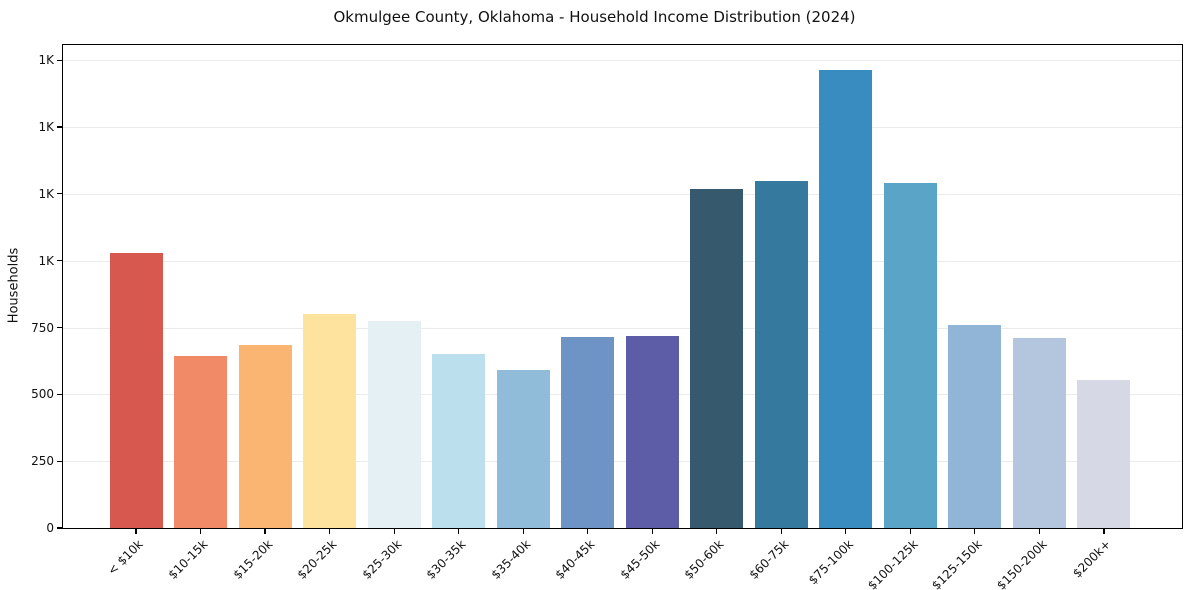 The width and height of the screenshot is (1189, 590). I want to click on x-tick-label: $25-30k, so click(382, 559).